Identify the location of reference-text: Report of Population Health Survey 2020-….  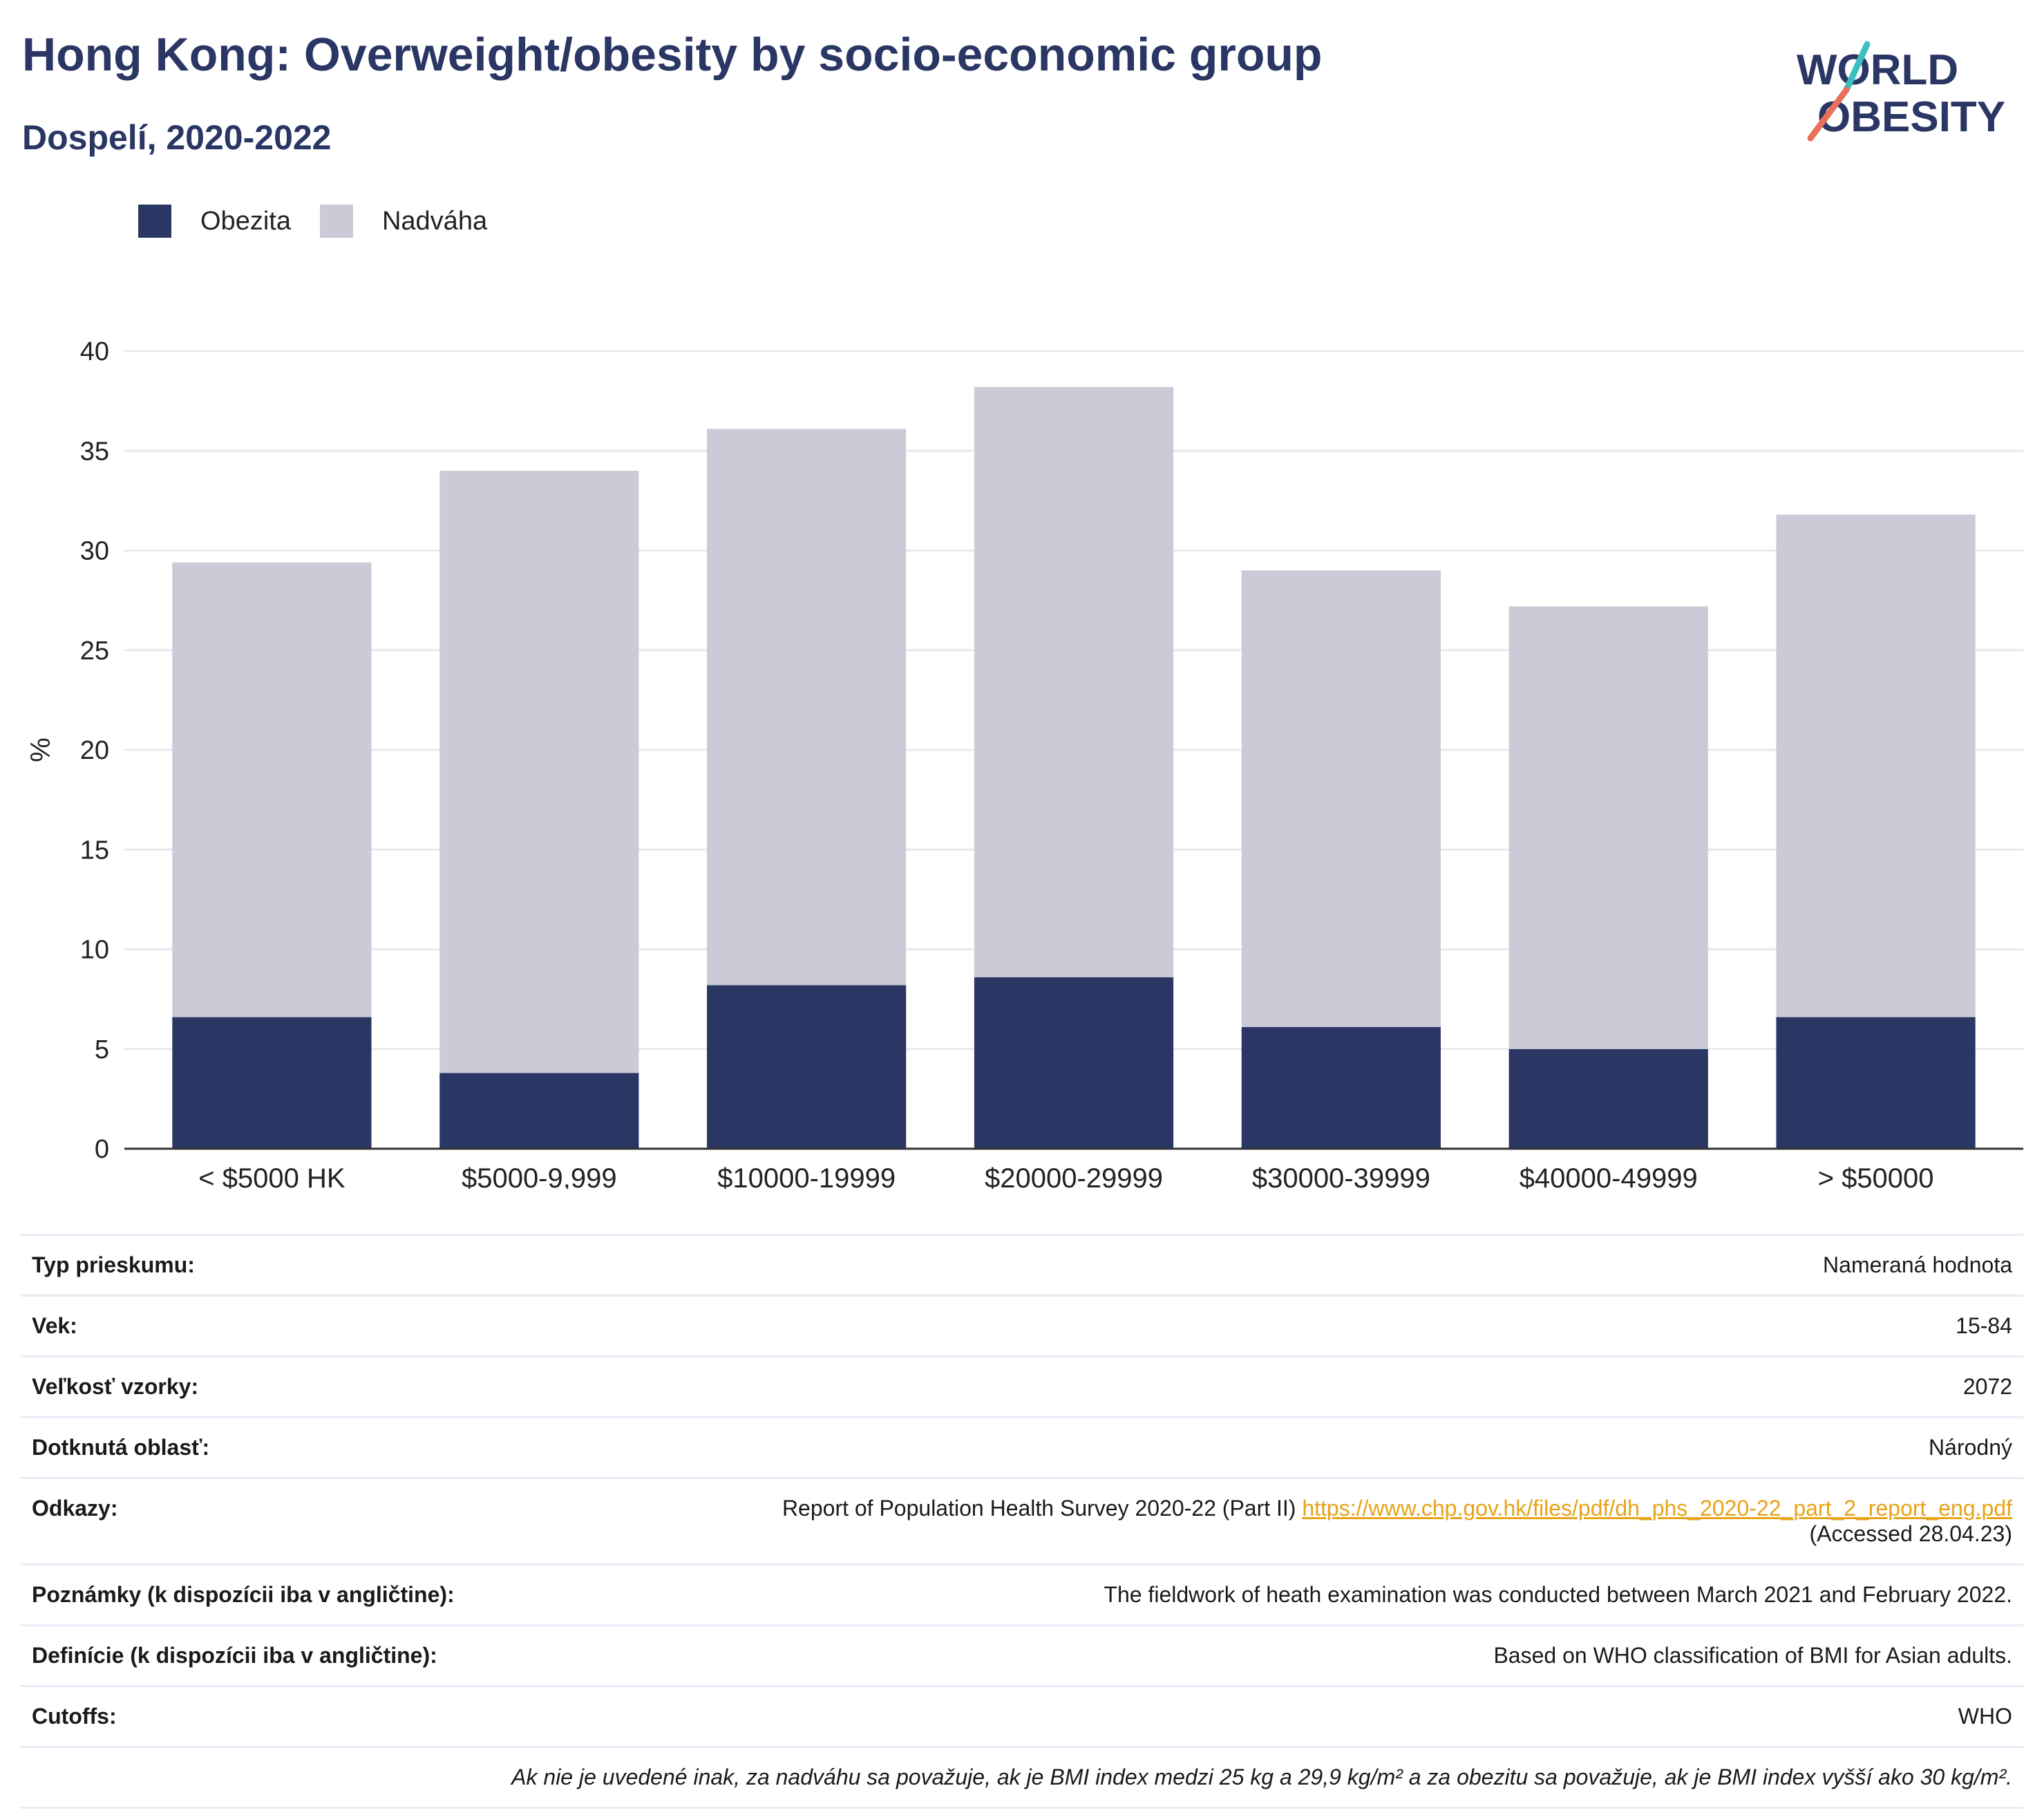
(1039, 1508).